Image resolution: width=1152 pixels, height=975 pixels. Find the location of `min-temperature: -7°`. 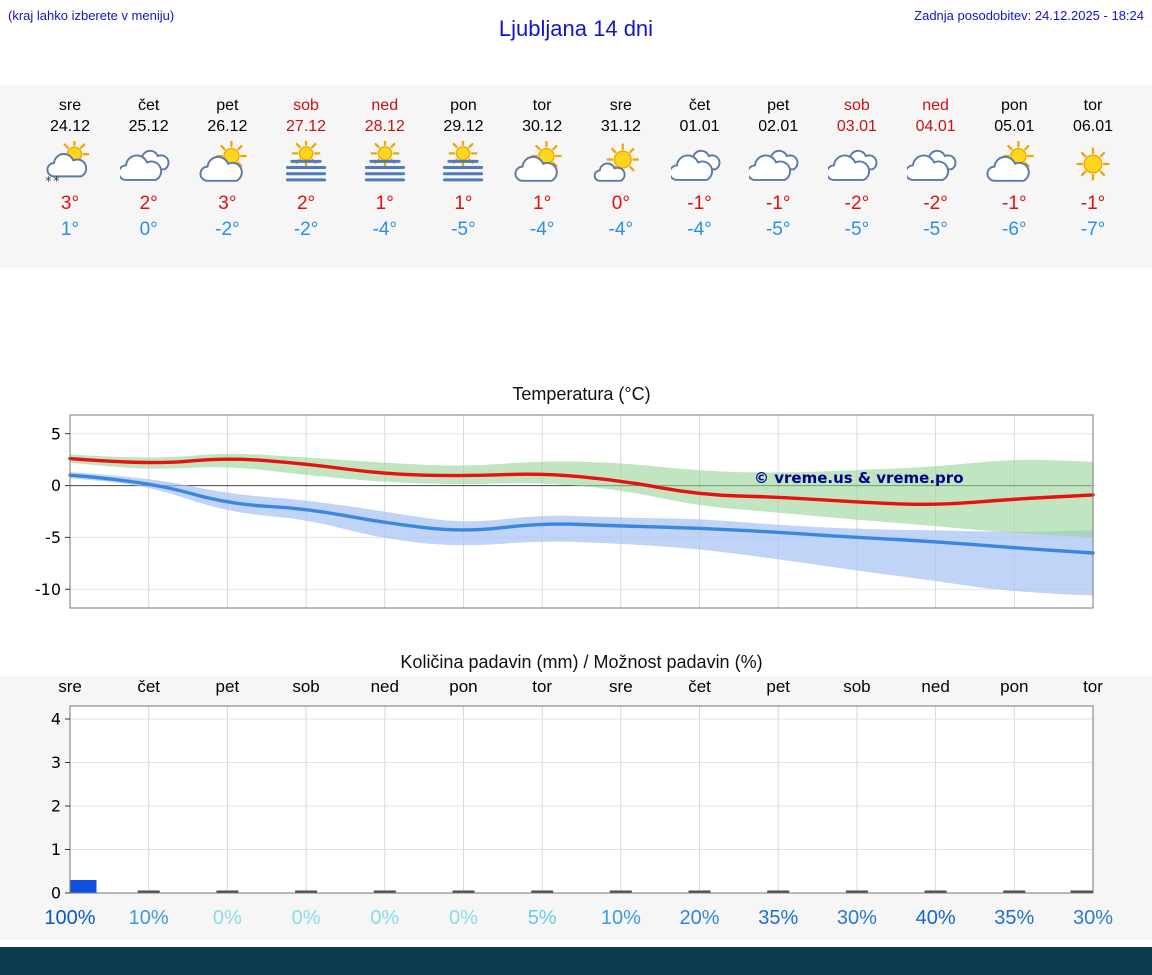

min-temperature: -7° is located at coordinates (1093, 229).